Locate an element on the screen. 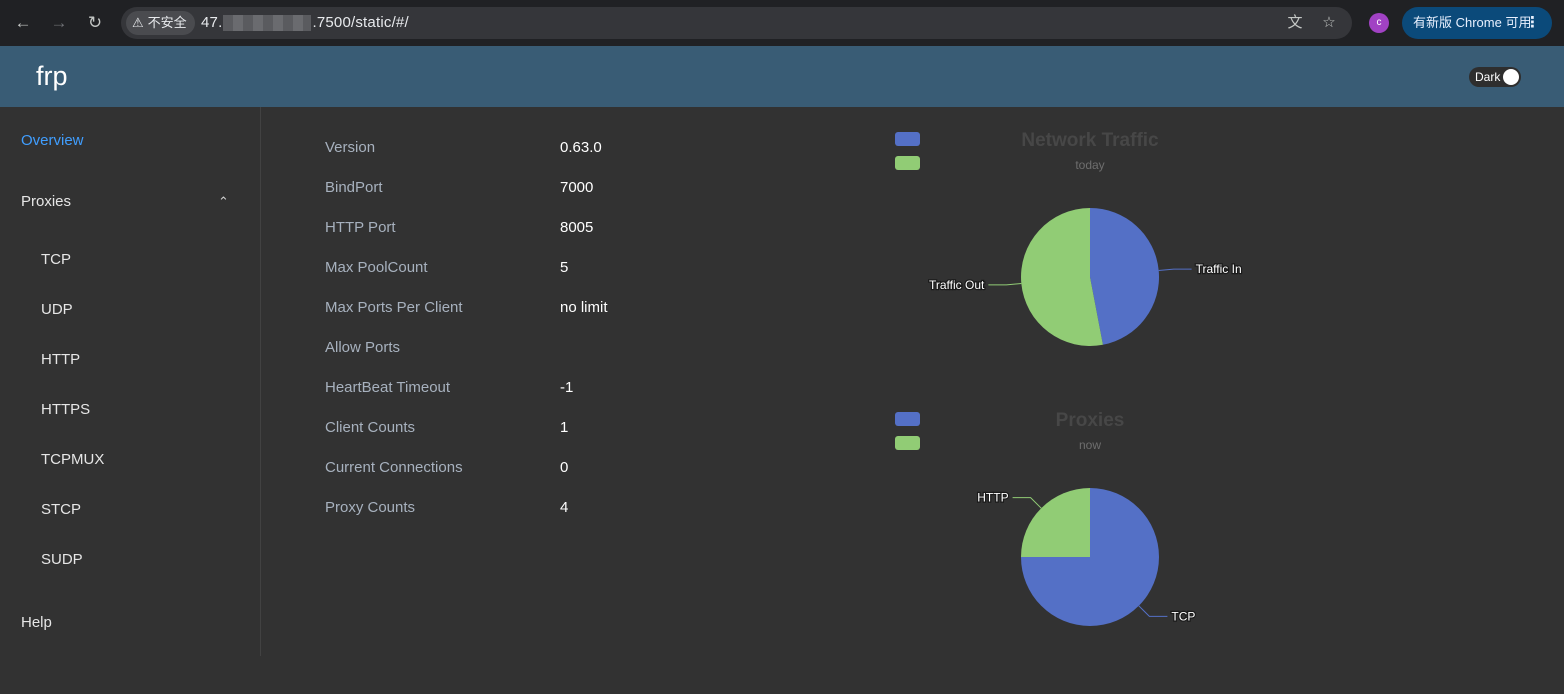  info-label-bind-port: BindPort is located at coordinates (354, 187).